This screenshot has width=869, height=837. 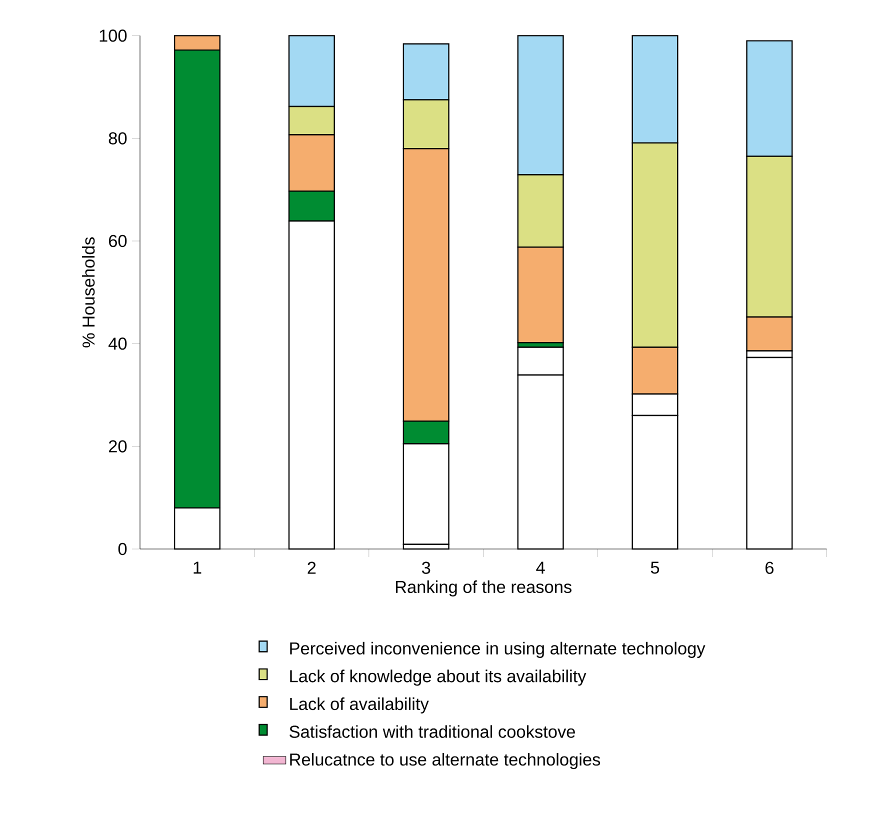 What do you see at coordinates (117, 241) in the screenshot?
I see `y-tick-label: 60` at bounding box center [117, 241].